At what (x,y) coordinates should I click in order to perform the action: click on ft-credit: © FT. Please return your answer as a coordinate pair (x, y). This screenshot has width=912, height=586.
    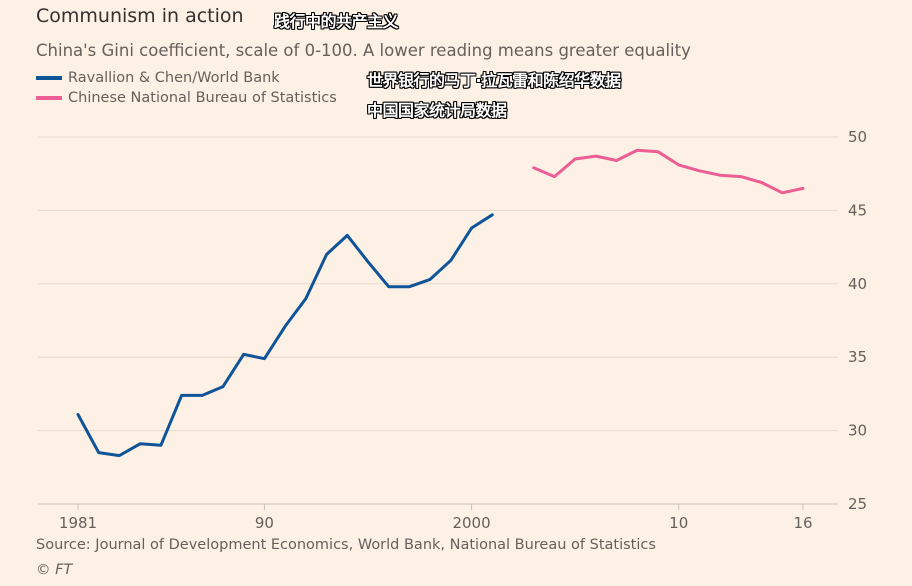
    Looking at the image, I should click on (54, 570).